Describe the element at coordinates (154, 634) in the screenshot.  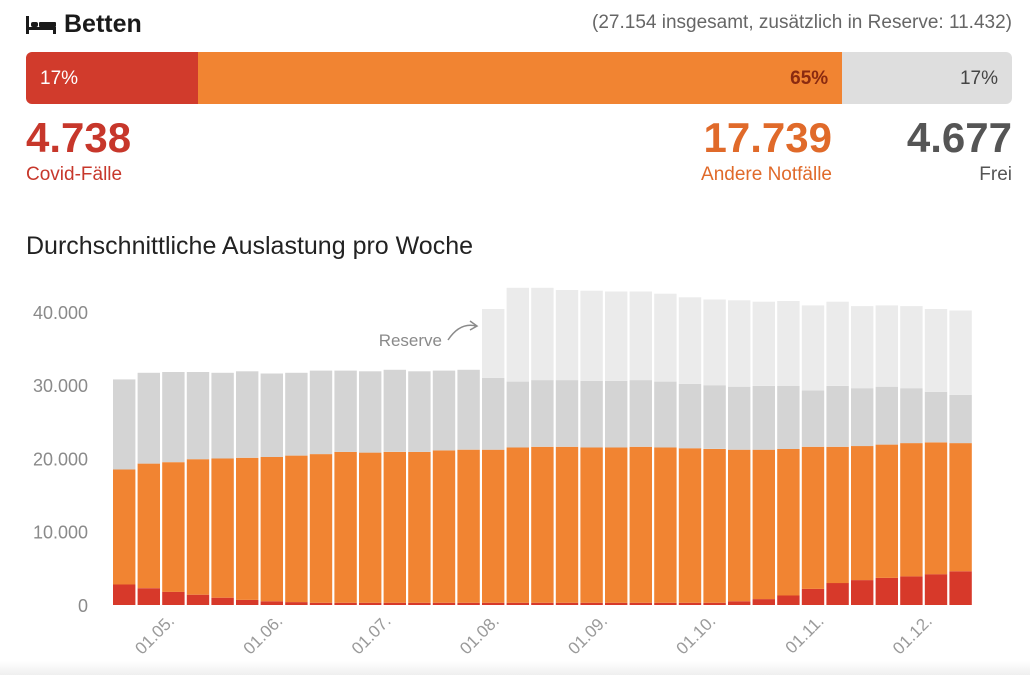
I see `x-tick-label: 01.05.` at that location.